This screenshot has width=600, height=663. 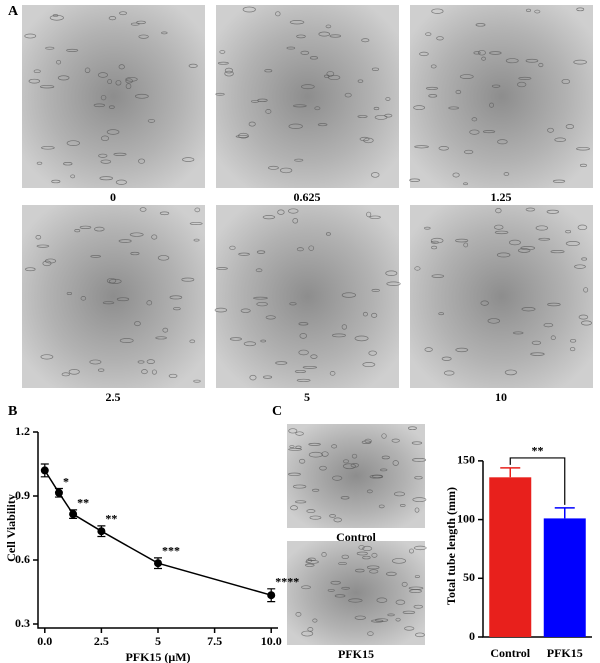 I want to click on panel-label: B, so click(x=12, y=411).